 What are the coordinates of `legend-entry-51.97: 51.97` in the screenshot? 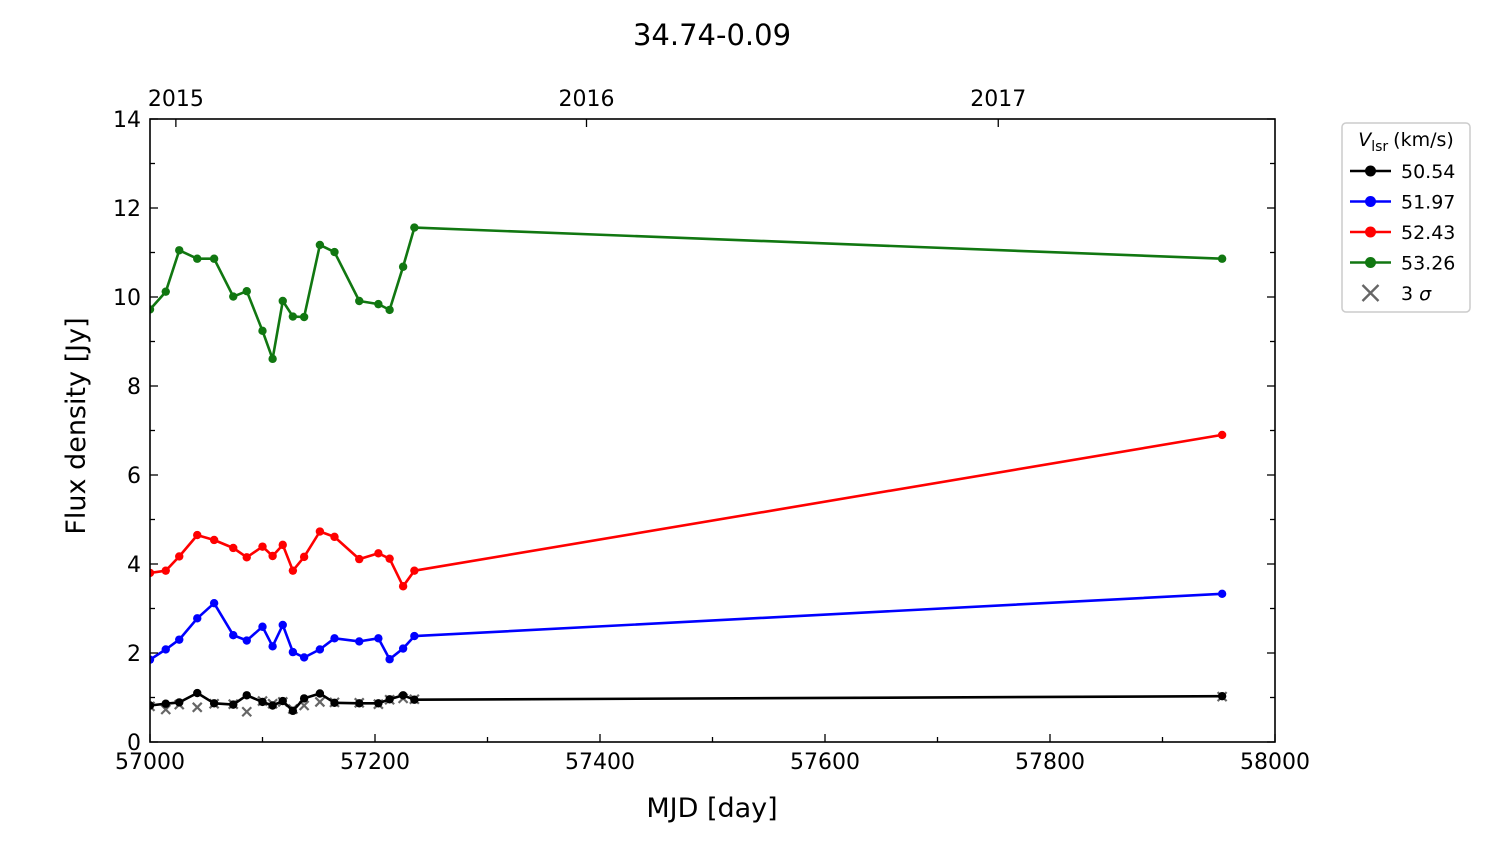 It's located at (1402, 203).